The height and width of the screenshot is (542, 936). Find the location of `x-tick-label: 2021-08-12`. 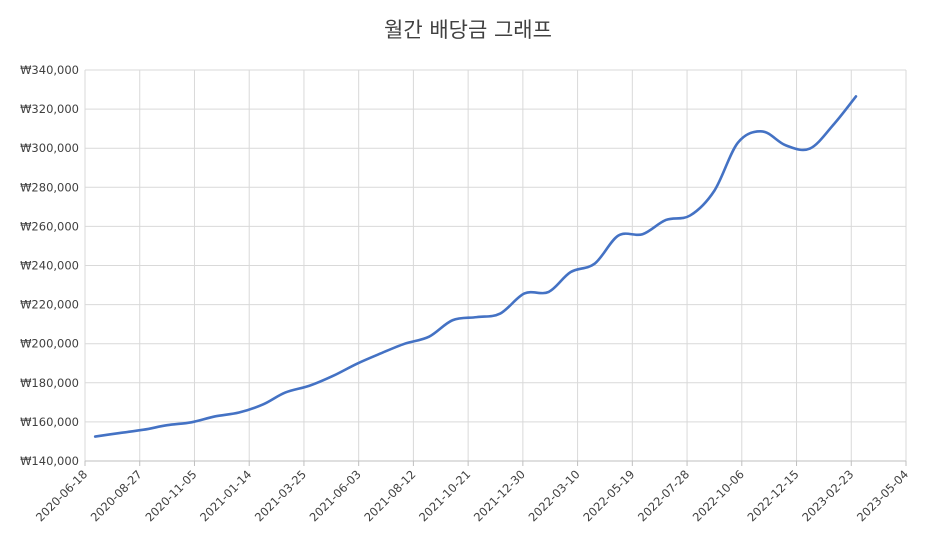

x-tick-label: 2021-08-12 is located at coordinates (389, 495).